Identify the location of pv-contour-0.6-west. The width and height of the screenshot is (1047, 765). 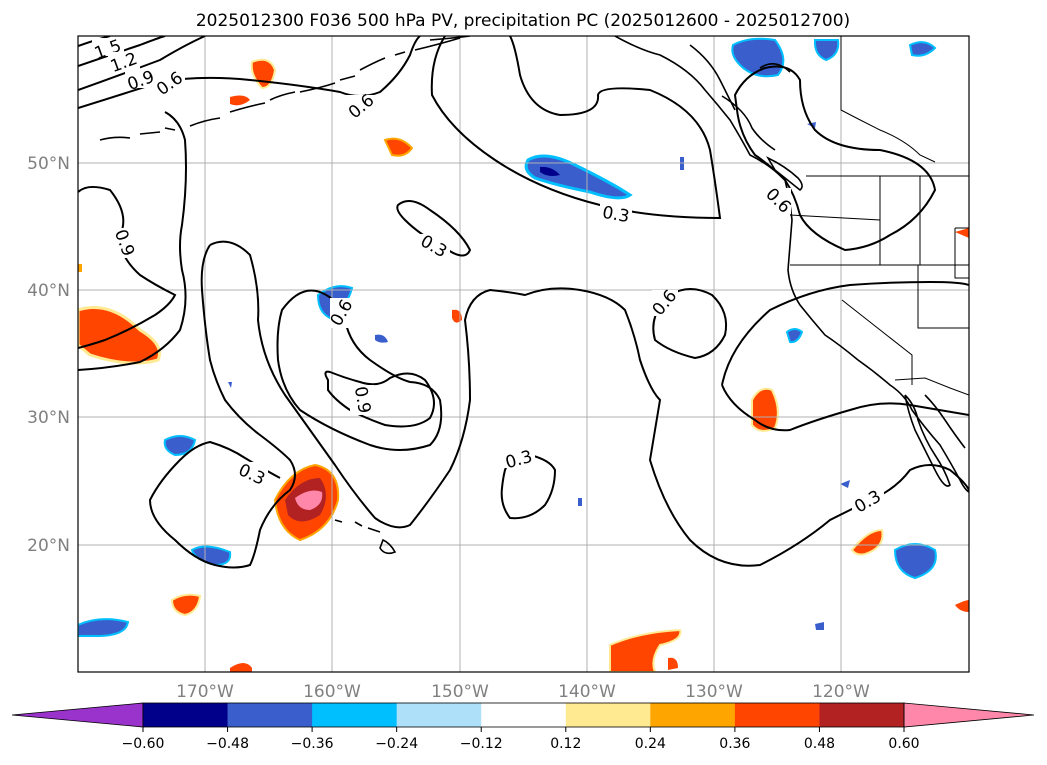
(132, 241).